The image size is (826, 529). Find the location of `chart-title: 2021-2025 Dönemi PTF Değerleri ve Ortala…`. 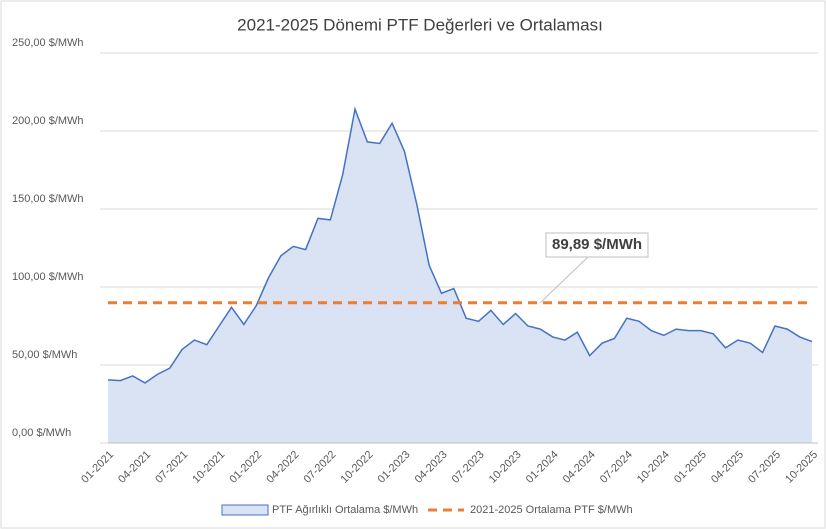

chart-title: 2021-2025 Dönemi PTF Değerleri ve Ortala… is located at coordinates (420, 24).